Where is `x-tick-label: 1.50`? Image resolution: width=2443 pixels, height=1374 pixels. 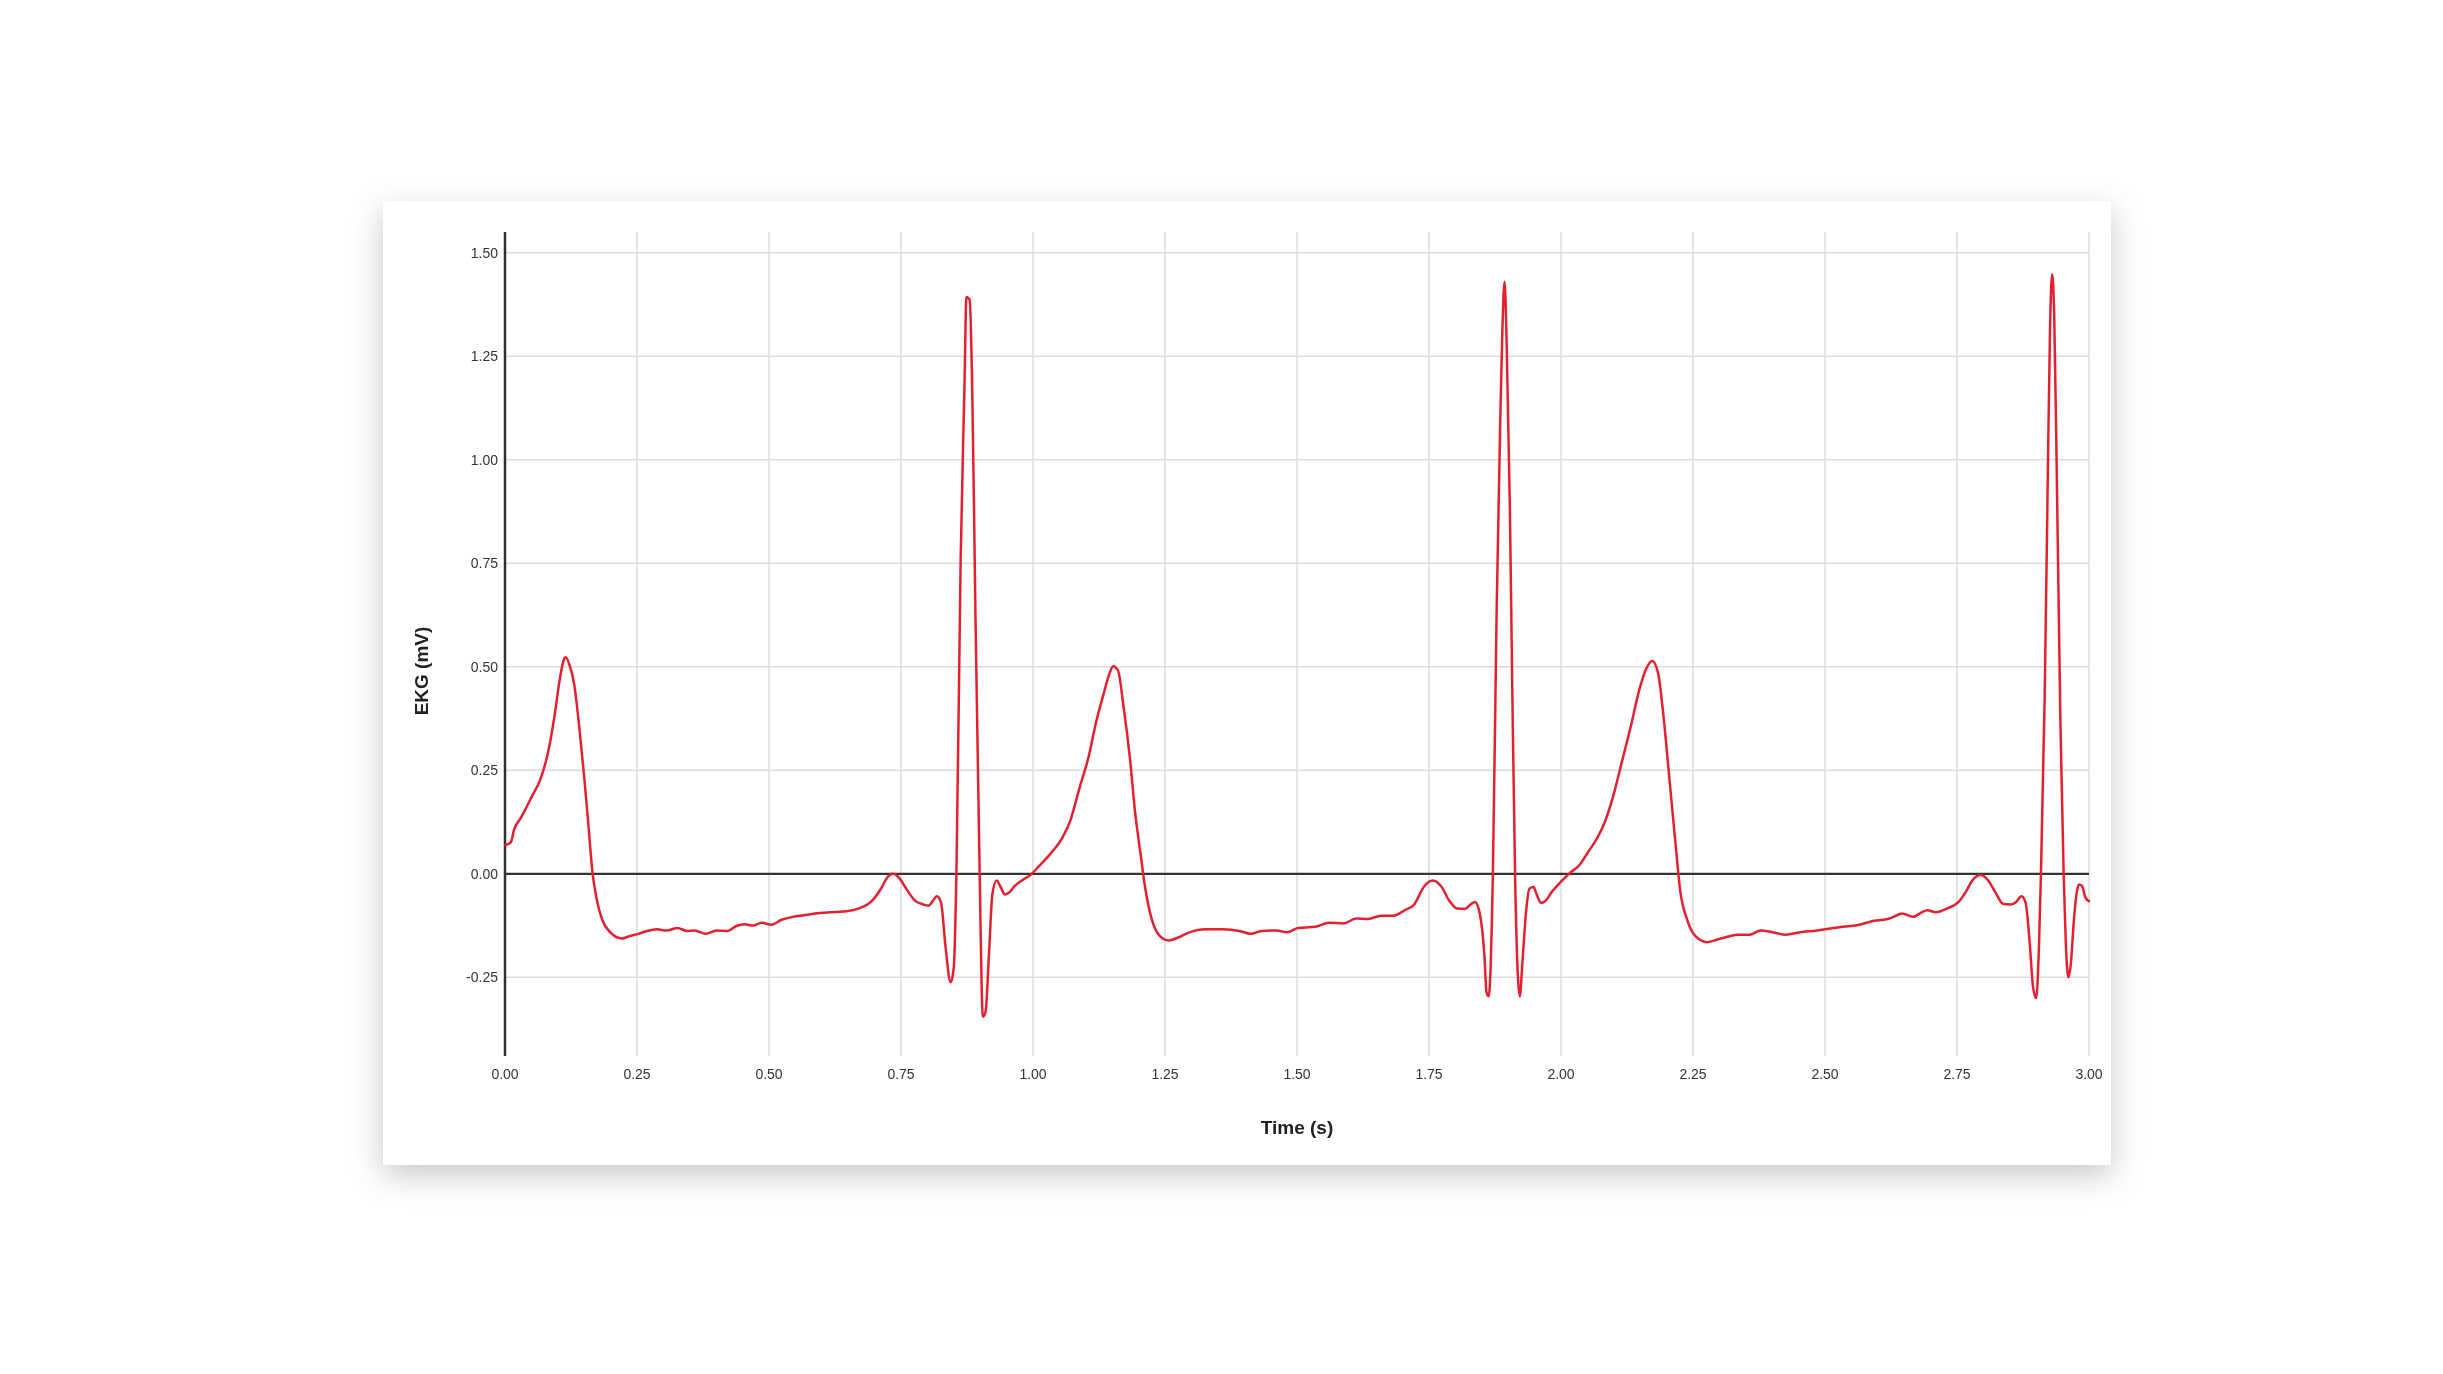 x-tick-label: 1.50 is located at coordinates (1297, 1074).